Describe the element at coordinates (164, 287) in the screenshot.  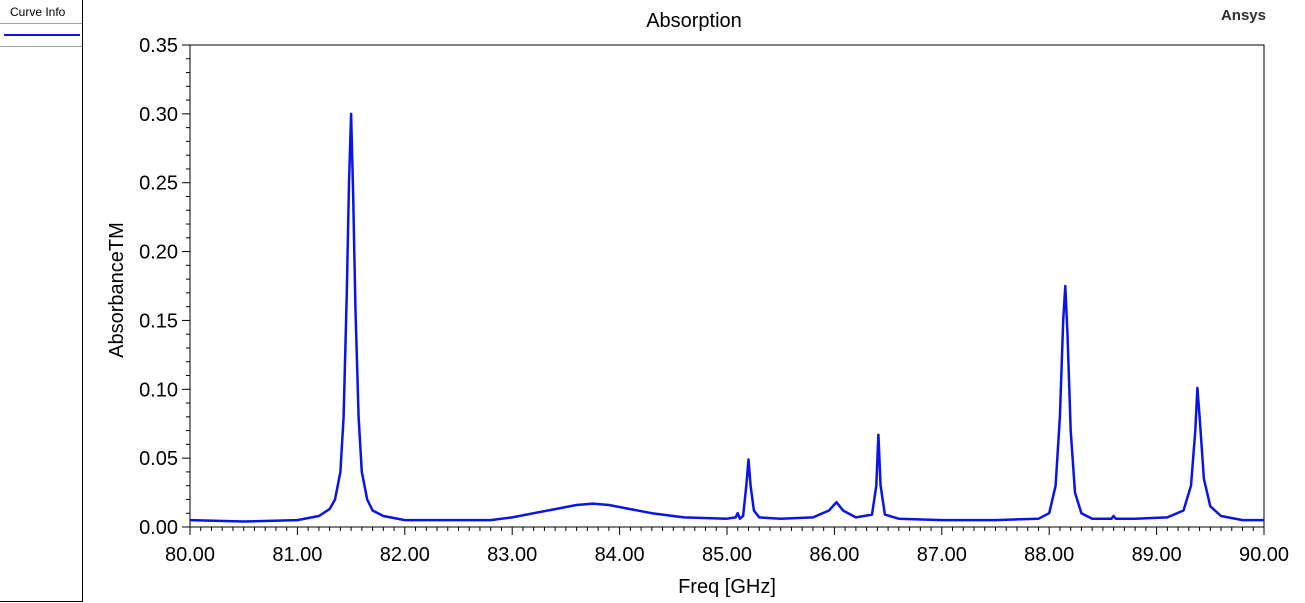
I see `y-axis: 0.00 0.05 0.10 0.15 0.20 0.25 0.30 0.35` at that location.